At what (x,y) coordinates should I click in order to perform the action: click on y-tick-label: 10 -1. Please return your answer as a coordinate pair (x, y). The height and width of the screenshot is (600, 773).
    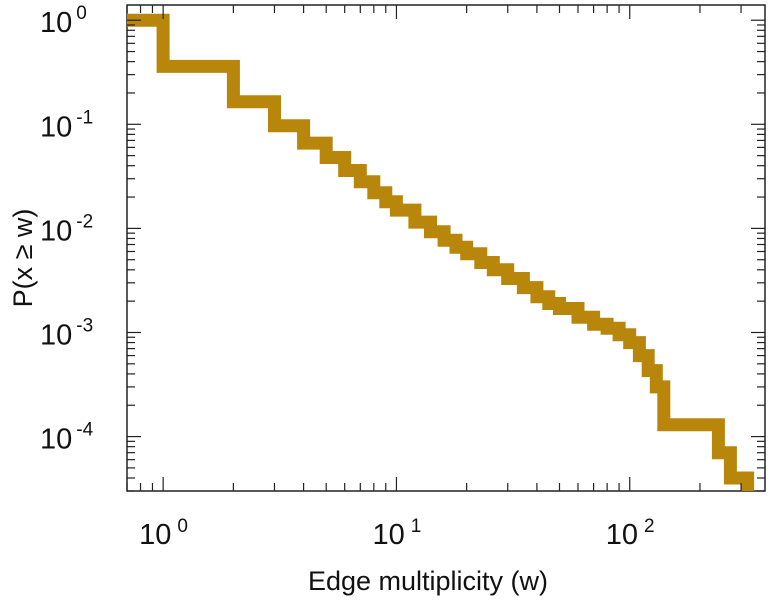
    Looking at the image, I should click on (66, 125).